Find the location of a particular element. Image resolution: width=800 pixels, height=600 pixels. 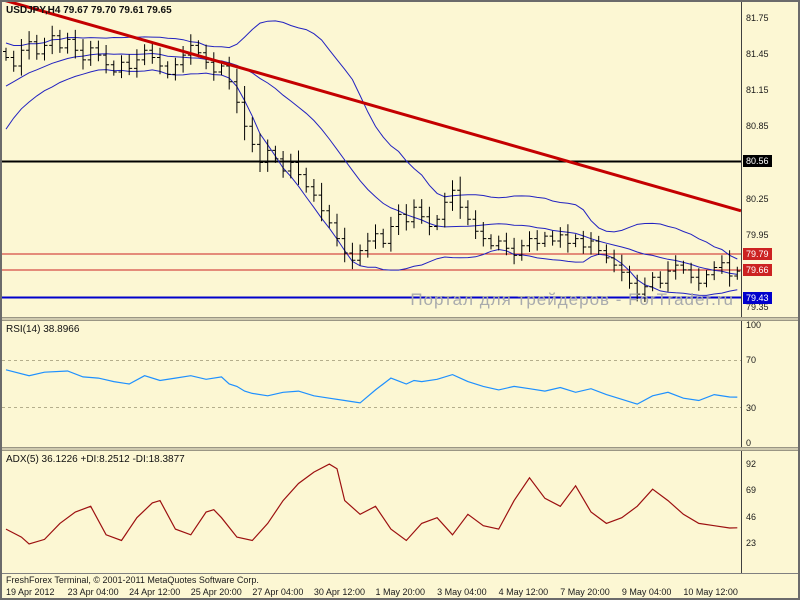

indicator-scale-label: 46 is located at coordinates (751, 516).